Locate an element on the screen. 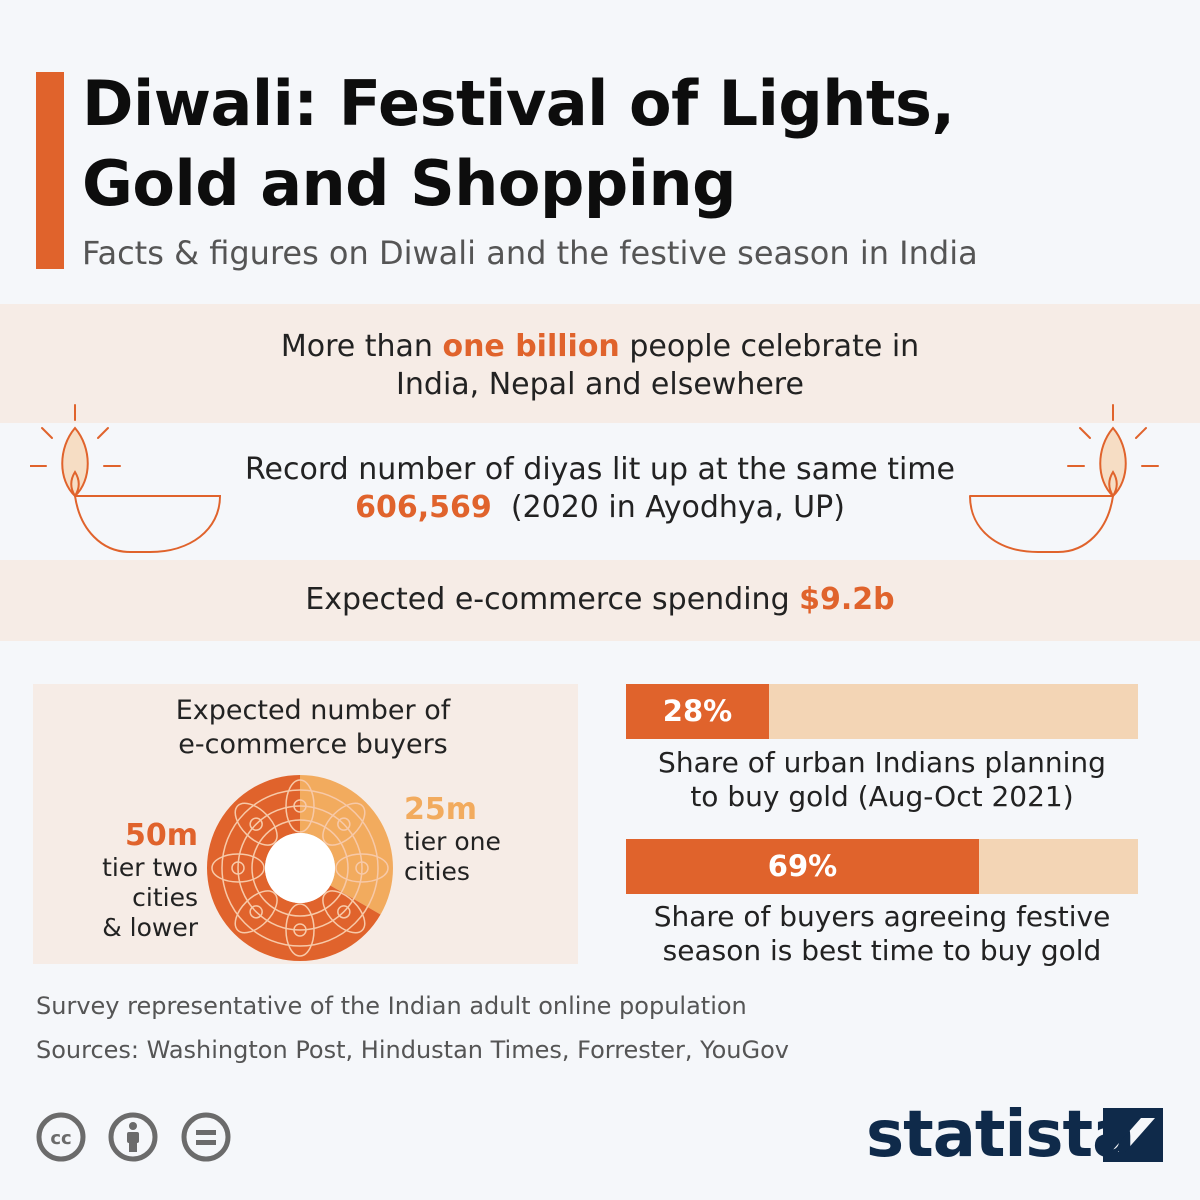  svg-text: cc is located at coordinates (60, 1138).